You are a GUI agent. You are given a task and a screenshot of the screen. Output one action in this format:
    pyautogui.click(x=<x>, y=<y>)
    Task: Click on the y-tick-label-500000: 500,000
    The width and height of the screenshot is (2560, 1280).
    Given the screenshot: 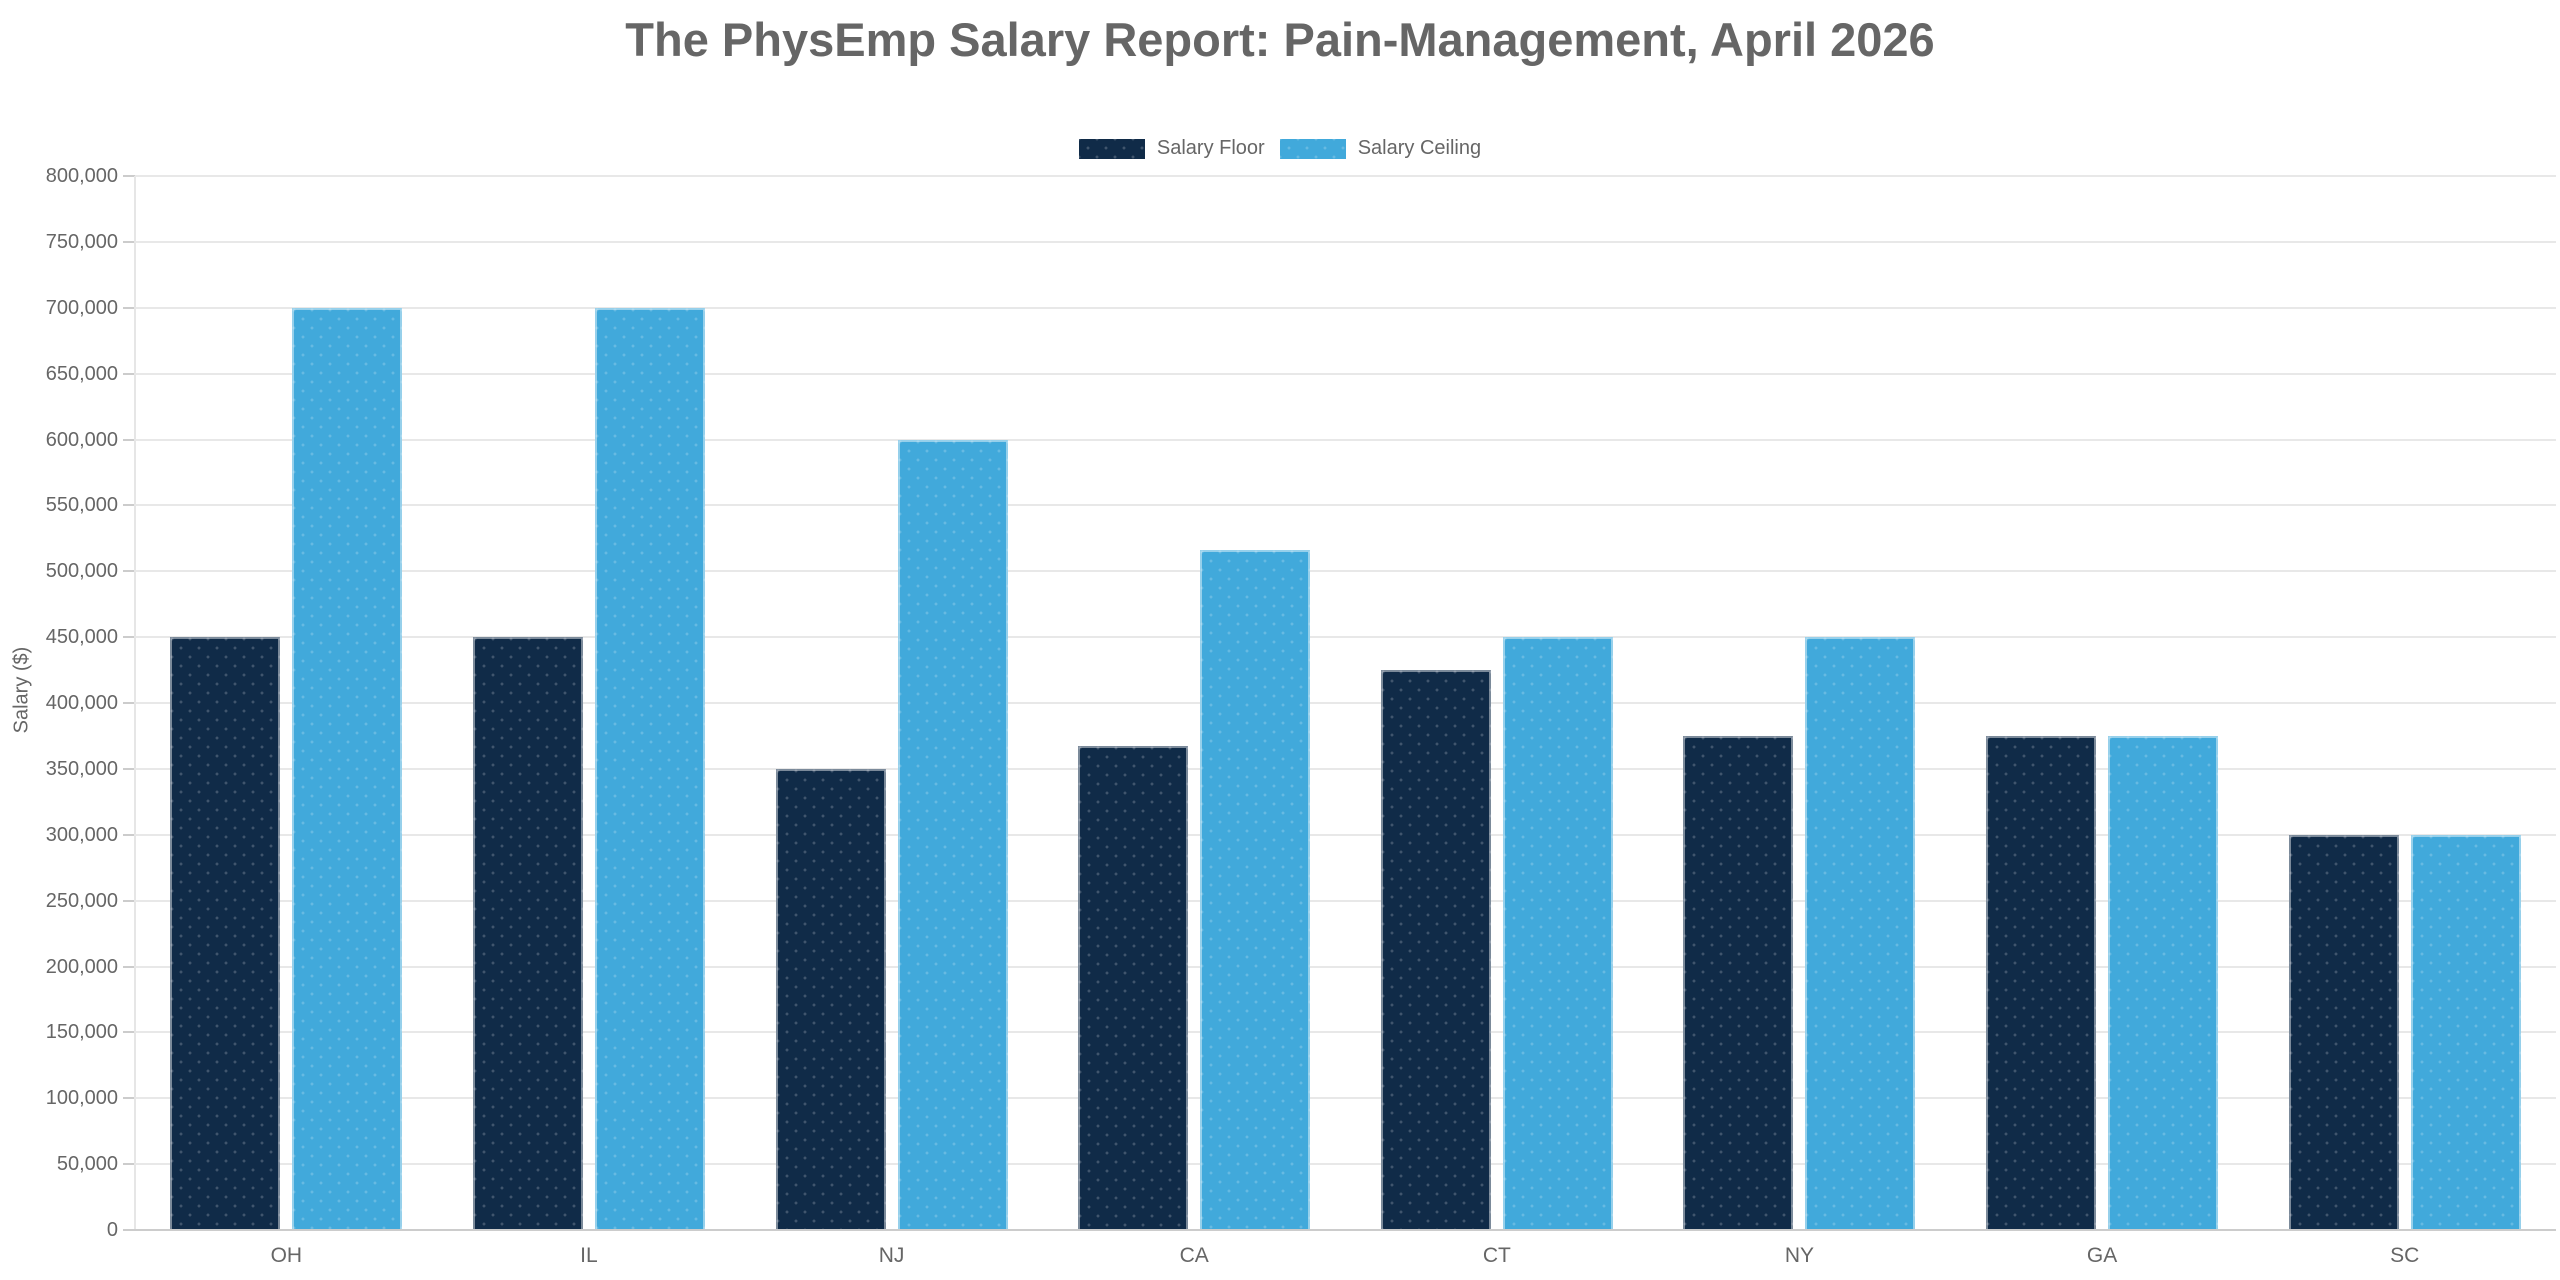 What is the action you would take?
    pyautogui.click(x=81, y=571)
    